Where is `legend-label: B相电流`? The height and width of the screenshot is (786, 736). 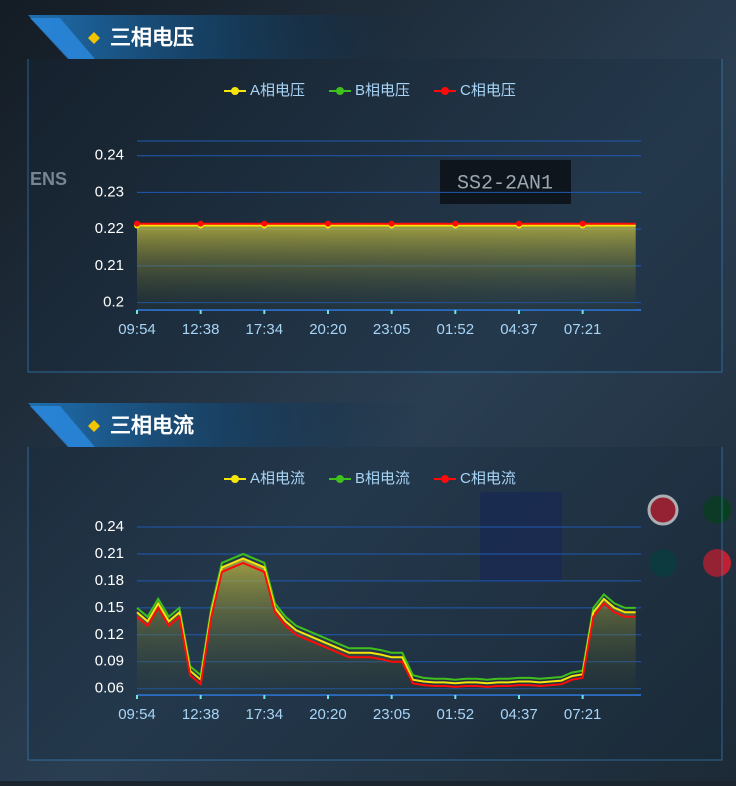
legend-label: B相电流 is located at coordinates (382, 478).